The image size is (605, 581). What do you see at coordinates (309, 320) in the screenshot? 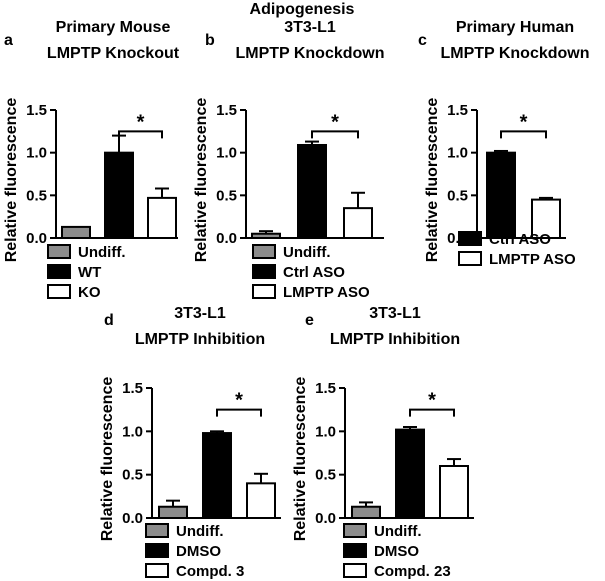
I see `panel-letter: e` at bounding box center [309, 320].